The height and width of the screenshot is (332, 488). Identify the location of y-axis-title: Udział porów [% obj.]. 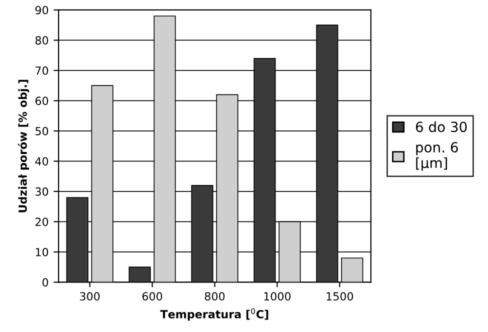
(24, 146).